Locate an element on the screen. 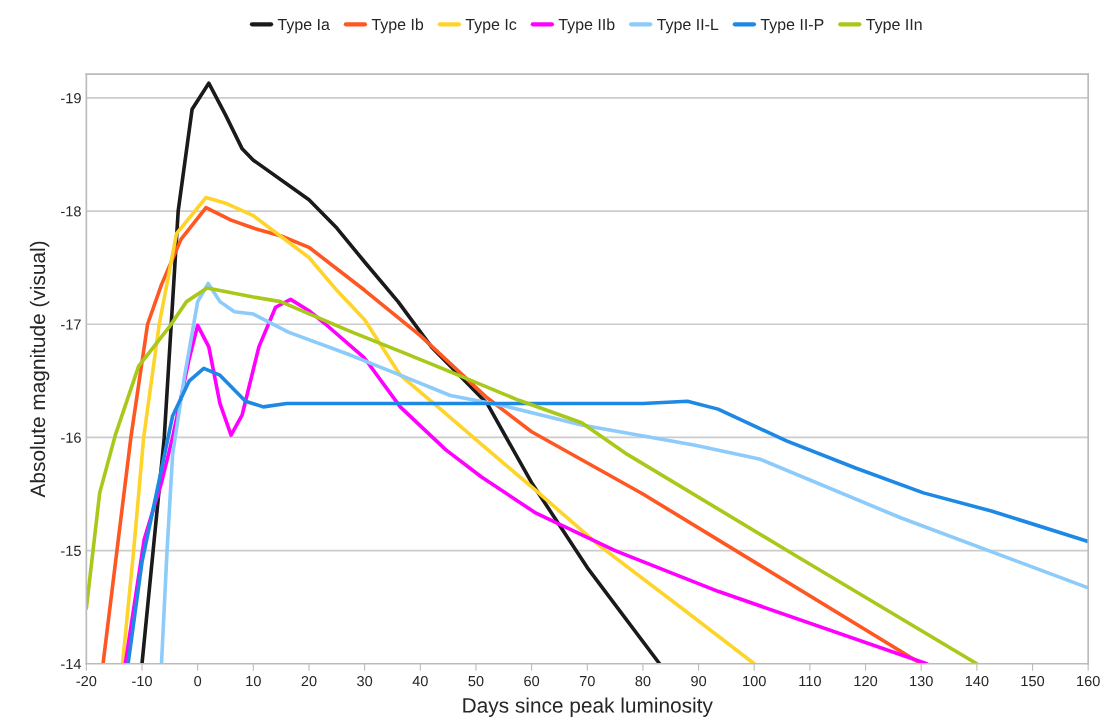 The image size is (1107, 727). x-tick-label: -20 is located at coordinates (86, 681).